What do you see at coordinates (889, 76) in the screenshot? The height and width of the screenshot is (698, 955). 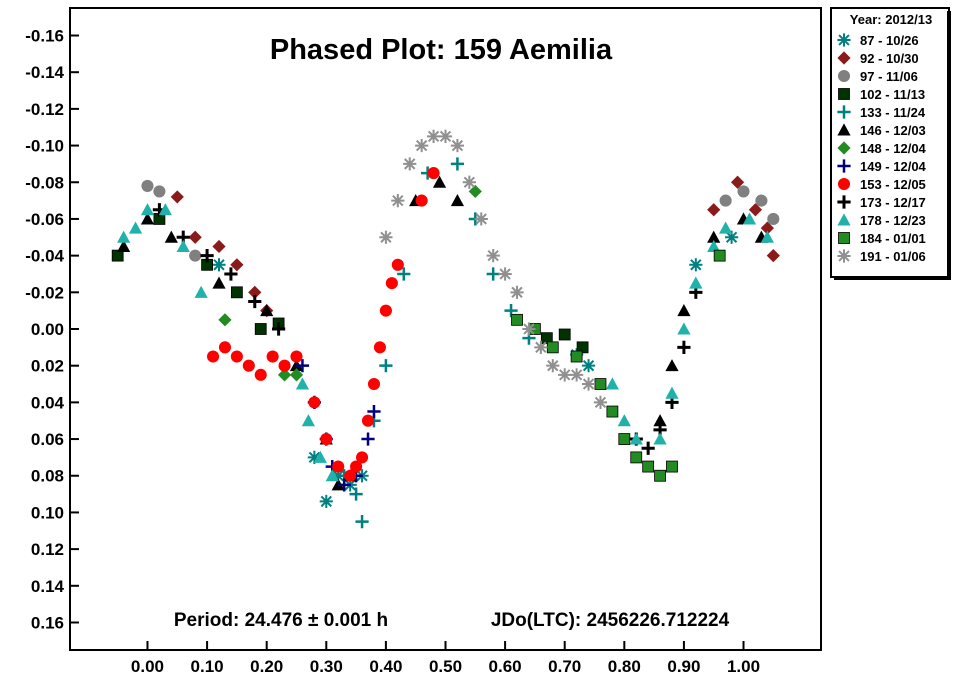 I see `legend-label: 97 - 11/06` at bounding box center [889, 76].